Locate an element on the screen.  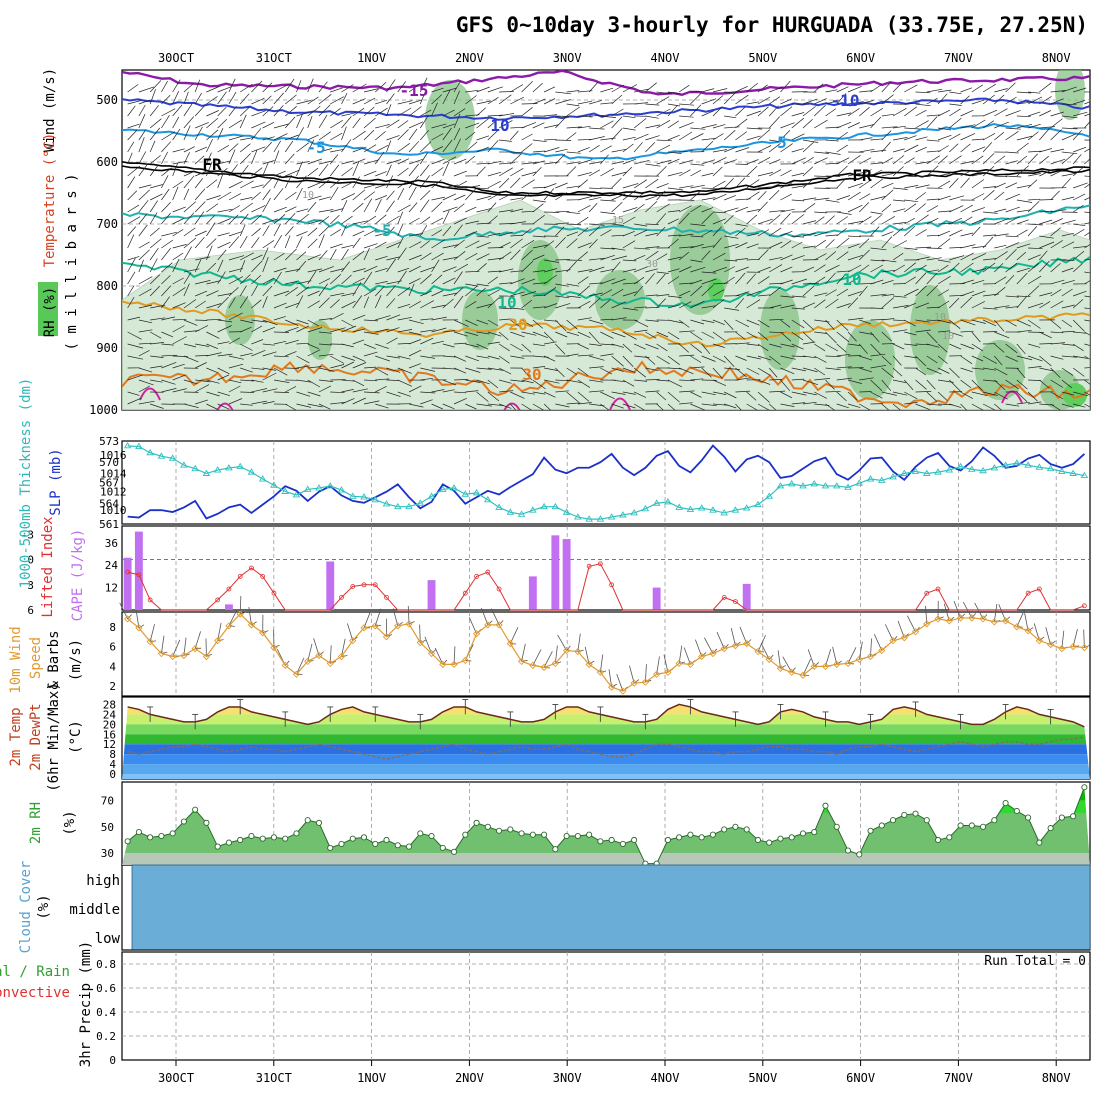
thickness-marker is located at coordinates (645, 508).